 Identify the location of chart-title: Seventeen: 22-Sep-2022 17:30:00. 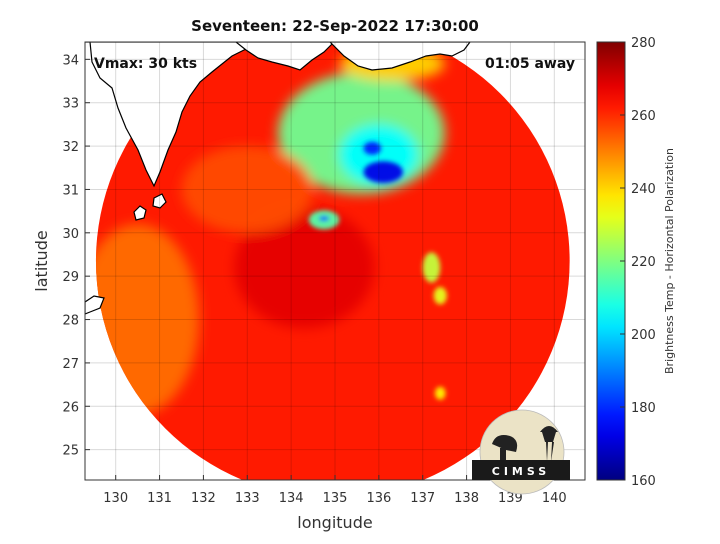
(335, 26).